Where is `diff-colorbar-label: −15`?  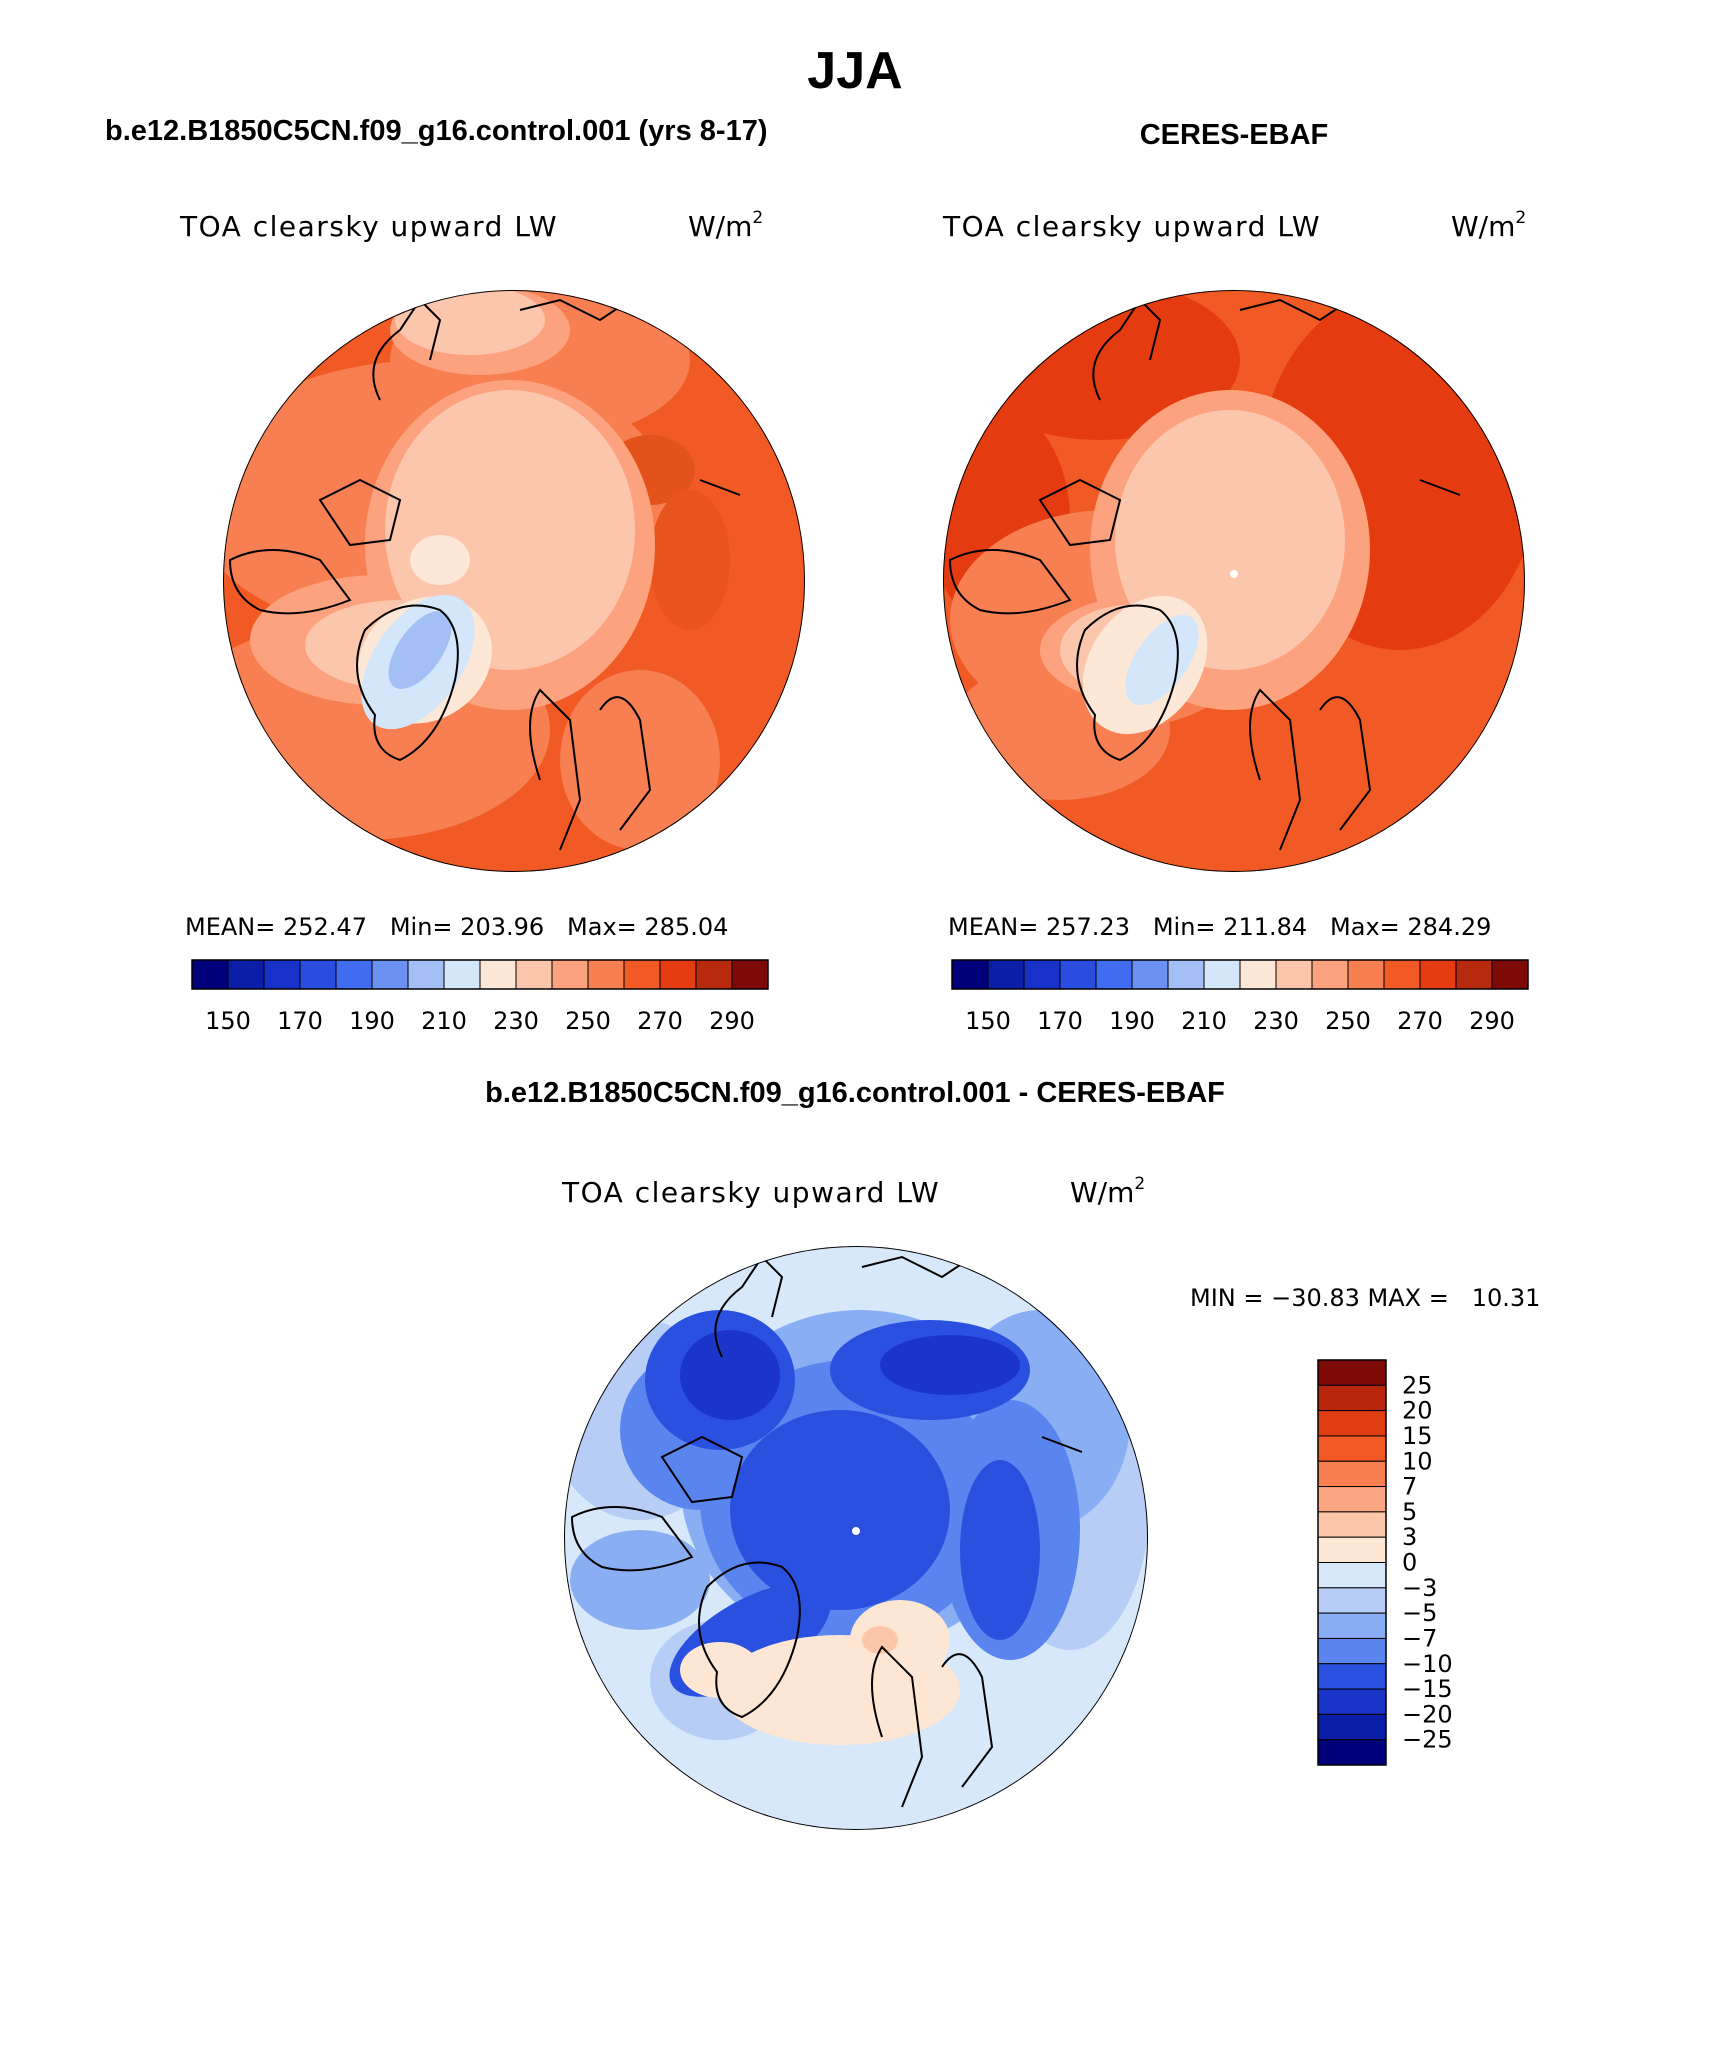
diff-colorbar-label: −15 is located at coordinates (1427, 1689).